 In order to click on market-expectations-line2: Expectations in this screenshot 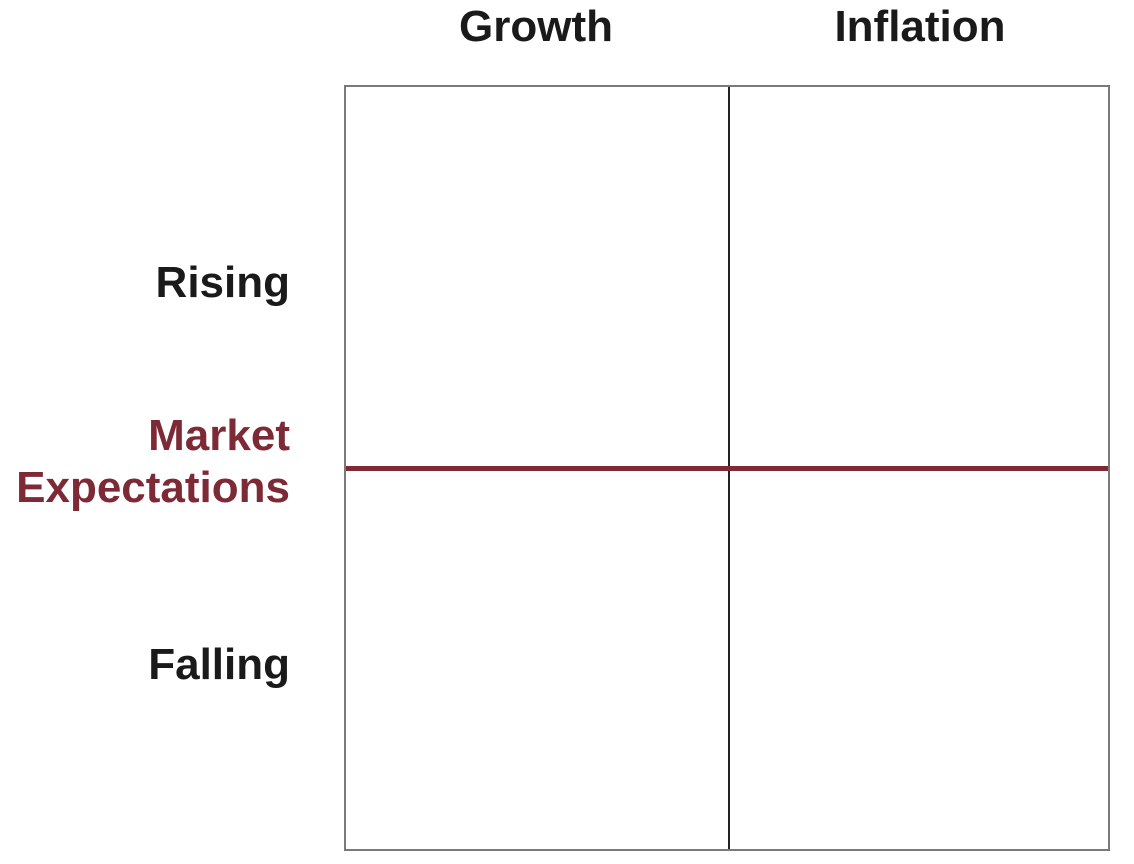, I will do `click(153, 487)`.